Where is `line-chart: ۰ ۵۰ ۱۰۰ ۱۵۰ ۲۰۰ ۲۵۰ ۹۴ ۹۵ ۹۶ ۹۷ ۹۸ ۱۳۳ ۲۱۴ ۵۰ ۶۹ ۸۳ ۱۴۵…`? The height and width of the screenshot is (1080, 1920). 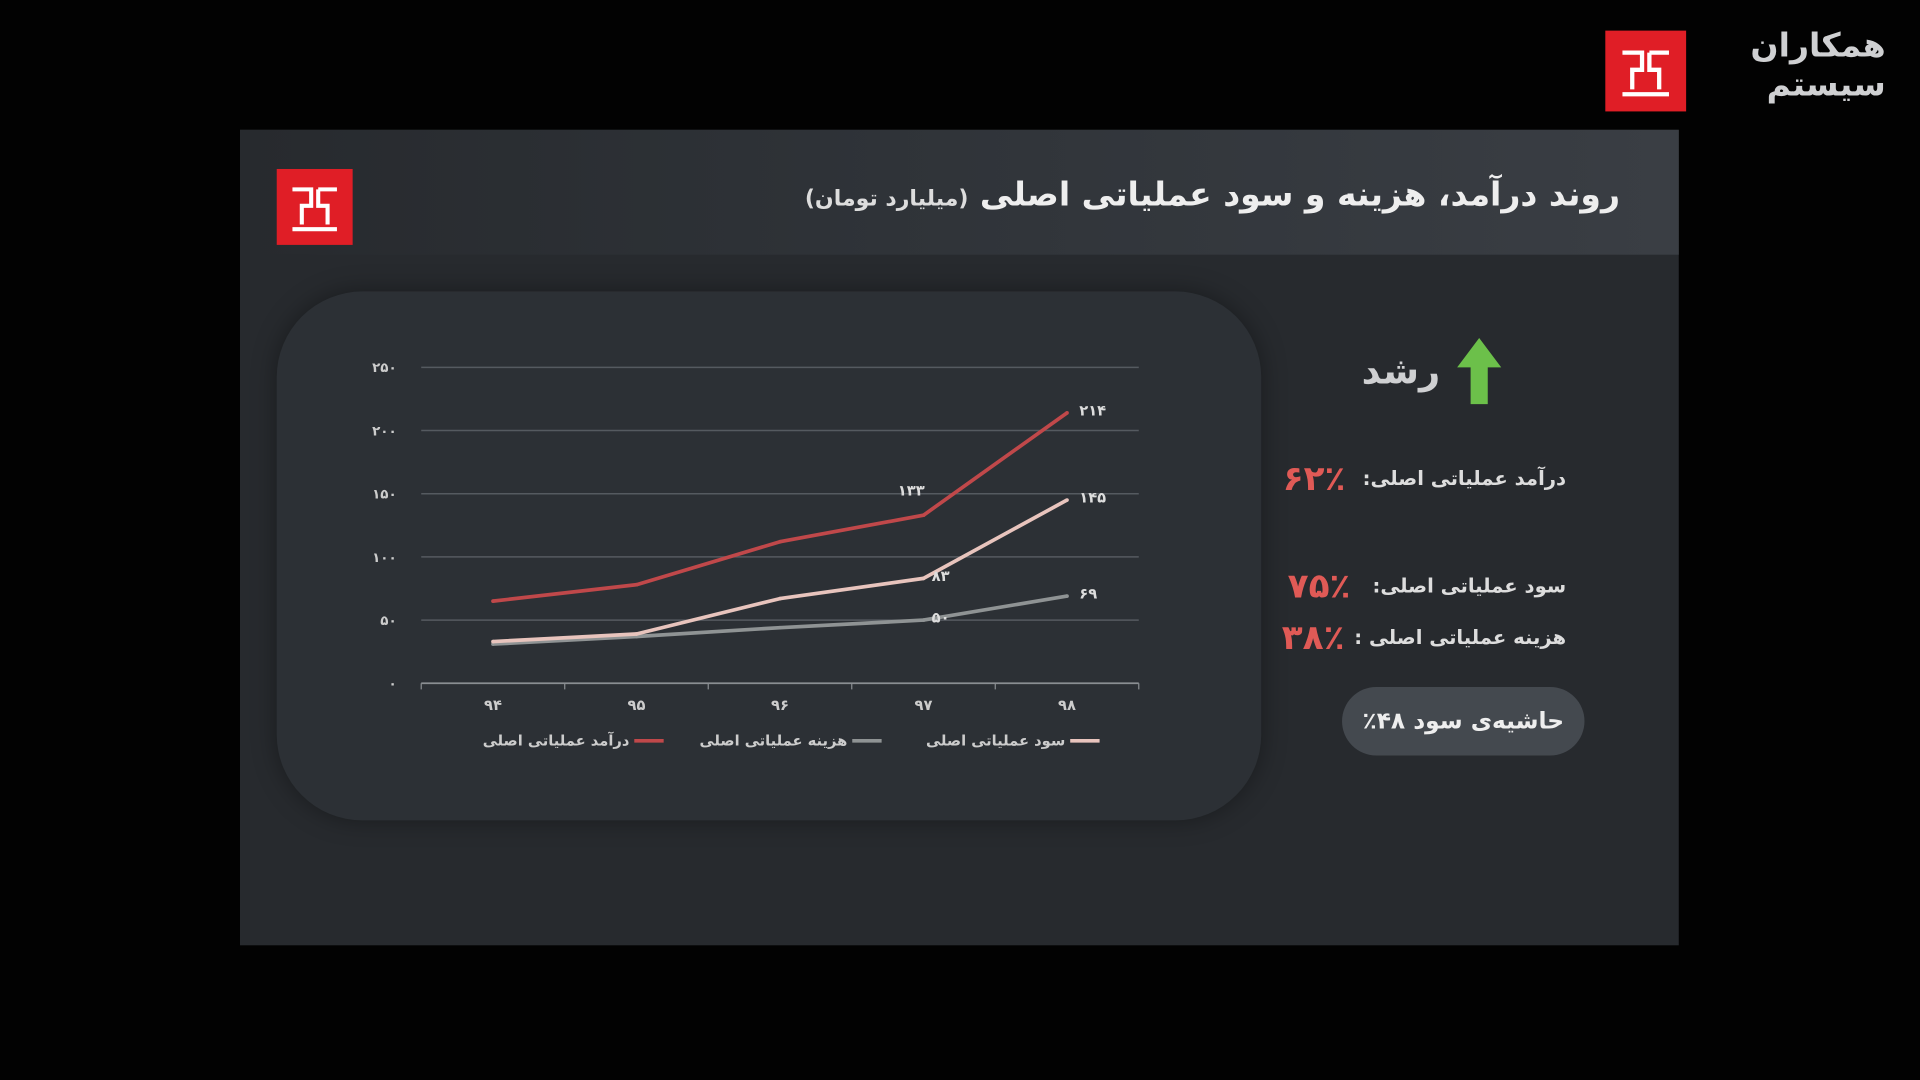
line-chart: ۰ ۵۰ ۱۰۰ ۱۵۰ ۲۰۰ ۲۵۰ ۹۴ ۹۵ ۹۶ ۹۷ ۹۸ ۱۳۳ ۲۱۴ ۵۰ ۶۹ ۸۳ ۱۴۵… is located at coordinates (756, 555).